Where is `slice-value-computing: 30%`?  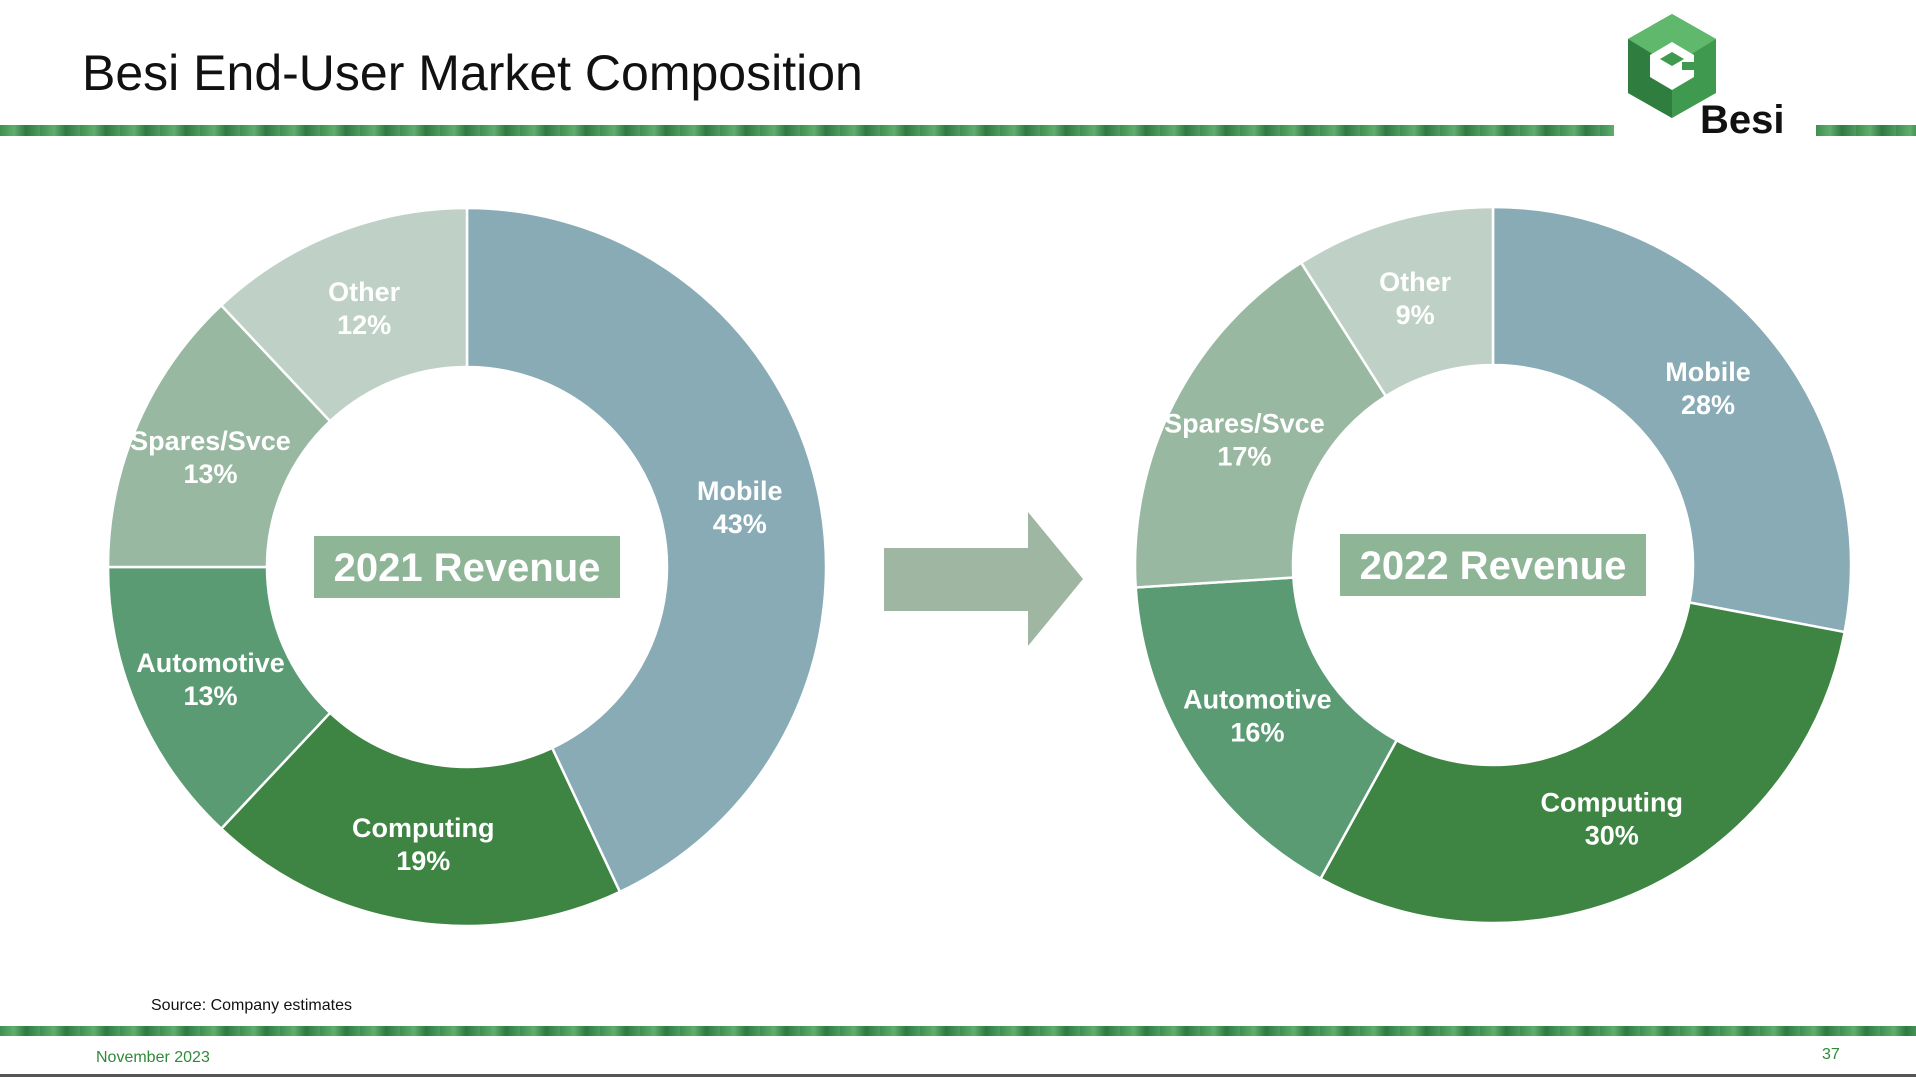
slice-value-computing: 30% is located at coordinates (1612, 835).